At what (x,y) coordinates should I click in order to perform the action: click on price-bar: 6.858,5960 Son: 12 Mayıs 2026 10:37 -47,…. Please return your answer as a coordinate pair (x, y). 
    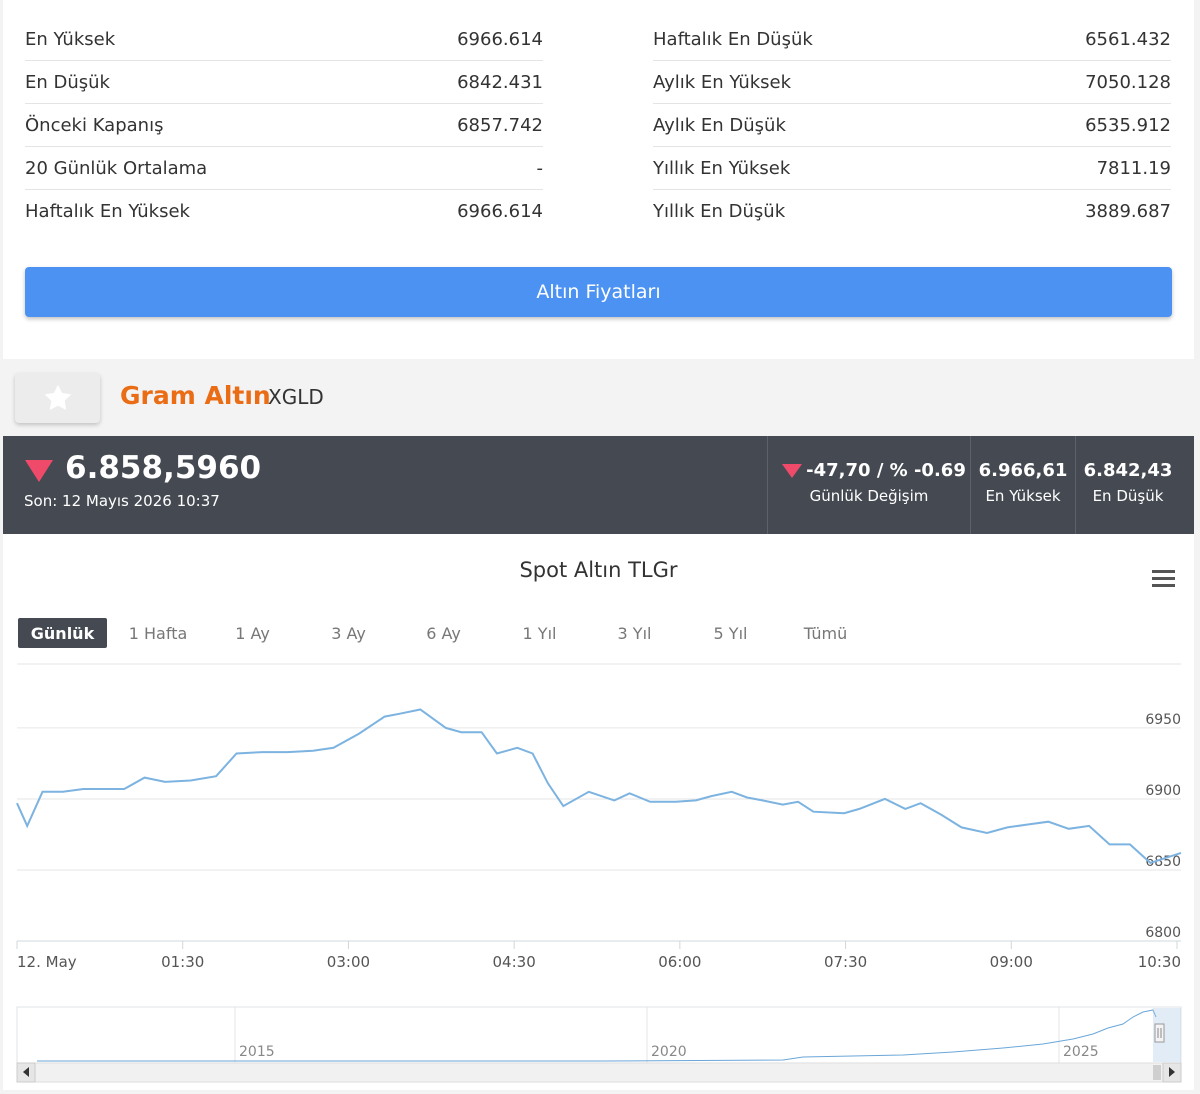
    Looking at the image, I should click on (598, 485).